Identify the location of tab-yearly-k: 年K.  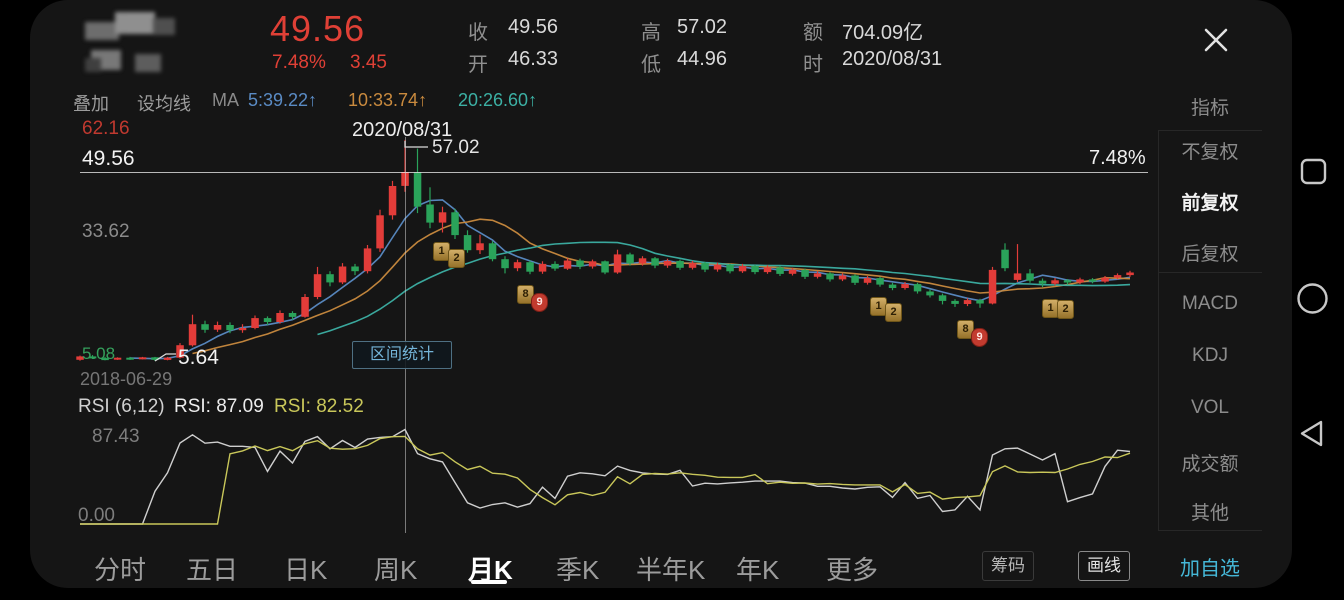
(758, 570).